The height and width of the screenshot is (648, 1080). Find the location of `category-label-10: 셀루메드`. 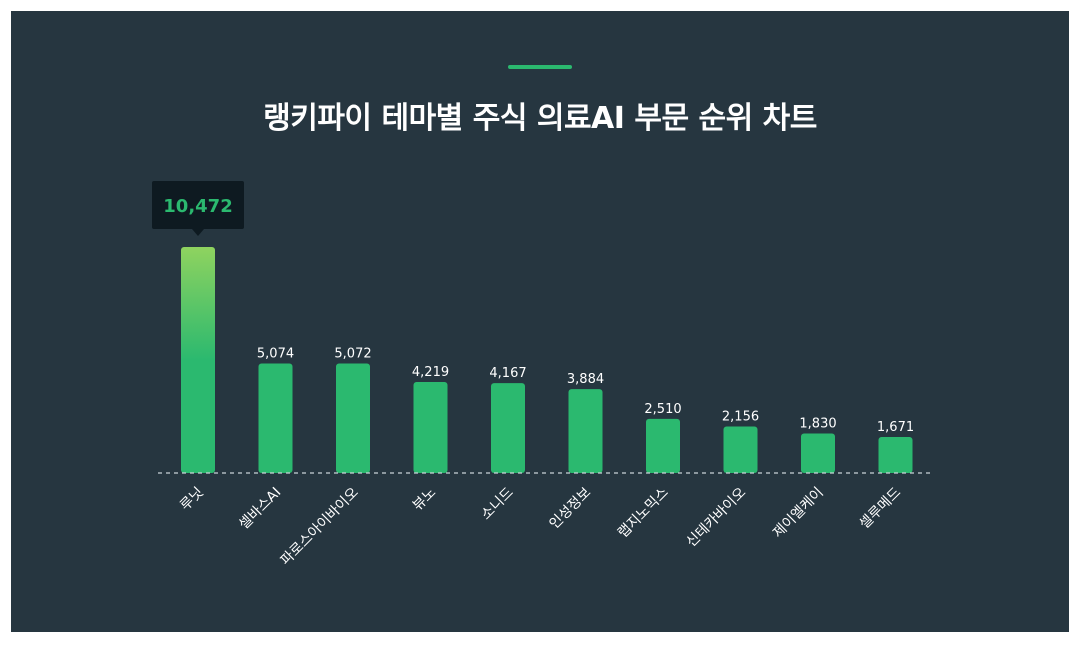

category-label-10: 셀루메드 is located at coordinates (881, 508).